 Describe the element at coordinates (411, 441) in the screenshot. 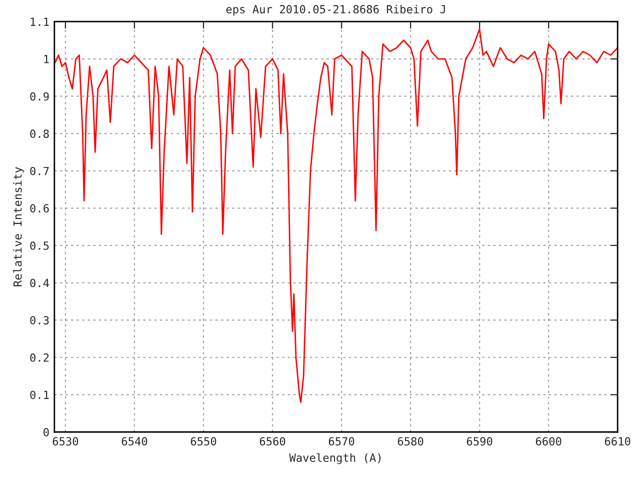

I see `x-tick-label: 6580` at that location.